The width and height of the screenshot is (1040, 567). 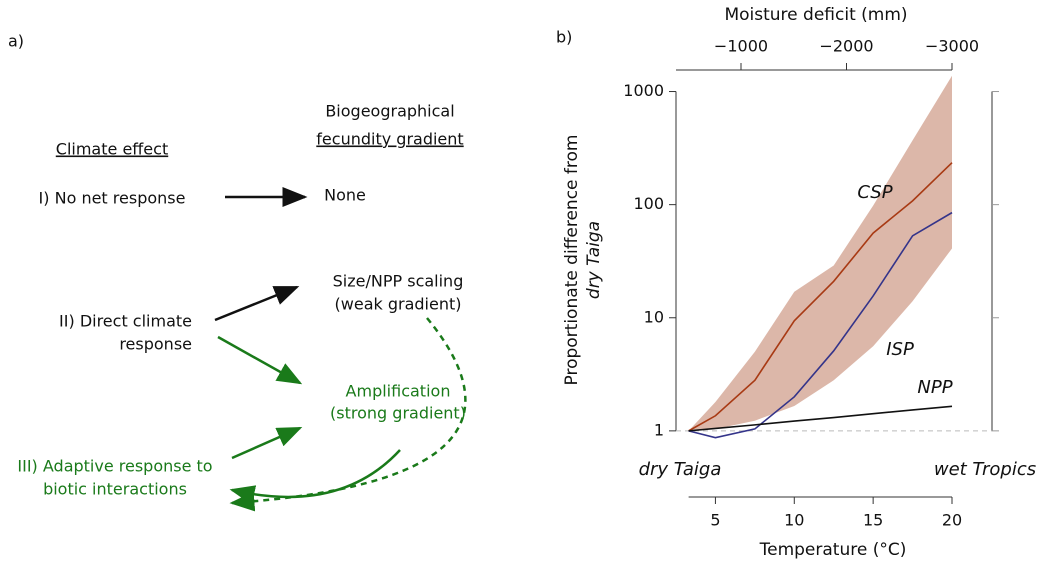 I want to click on outcome: (strong gradient), so click(x=398, y=413).